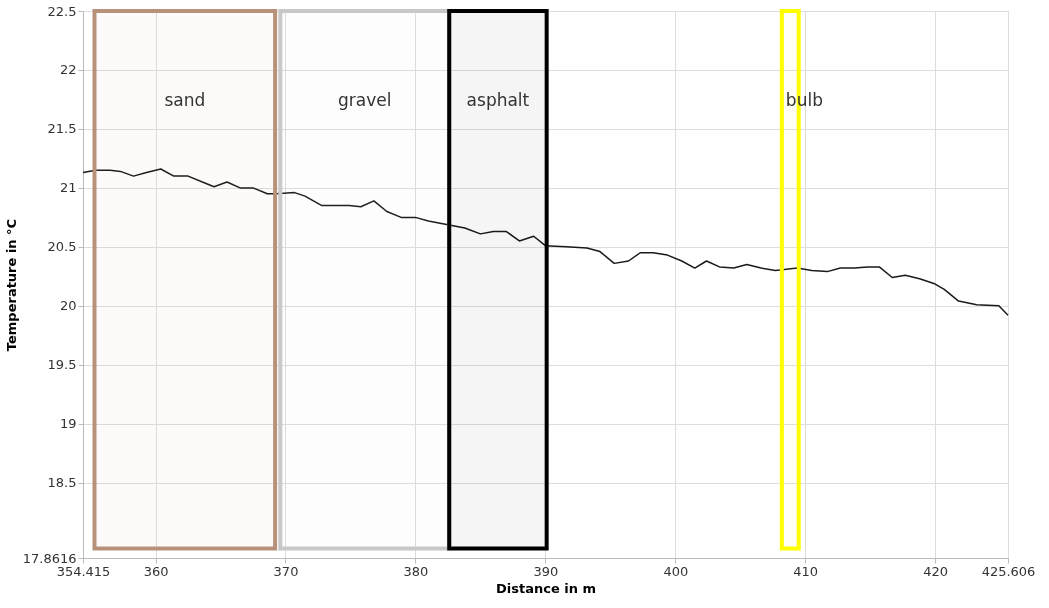 Image resolution: width=1049 pixels, height=608 pixels. Describe the element at coordinates (156, 571) in the screenshot. I see `x-tick-label: 360` at that location.